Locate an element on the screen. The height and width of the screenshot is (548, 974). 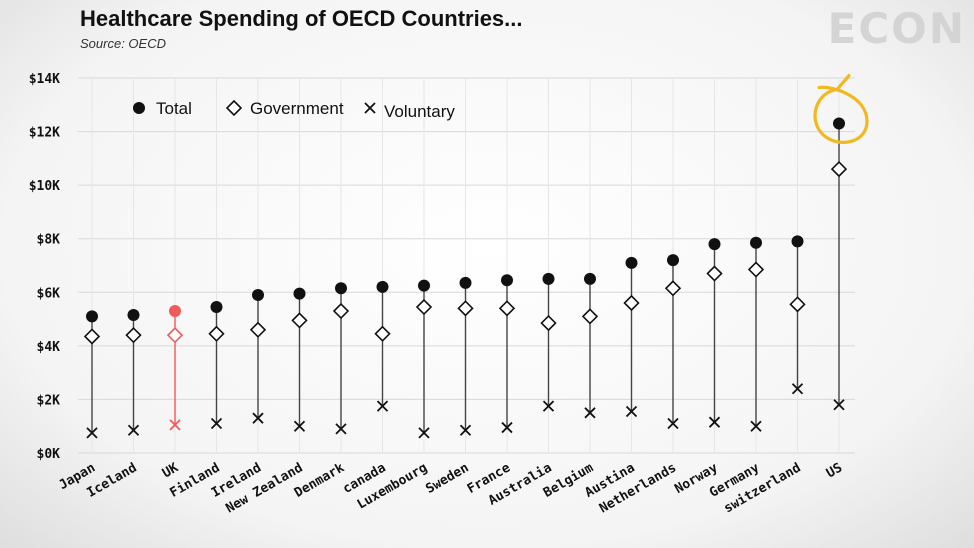
annotation-circle is located at coordinates (841, 108).